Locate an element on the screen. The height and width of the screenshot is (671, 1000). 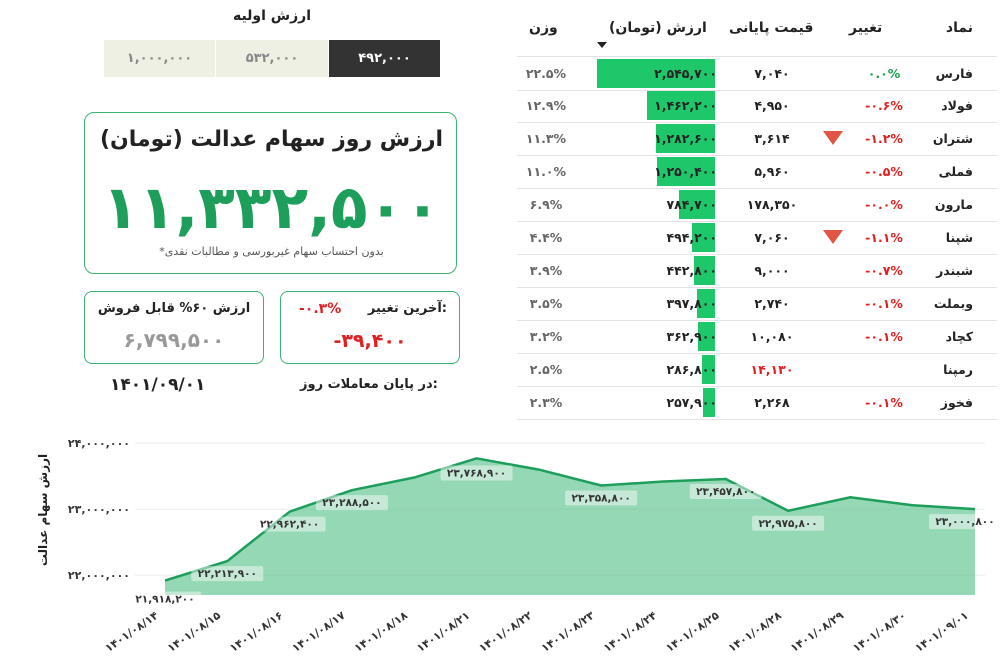
header-weight: وزن is located at coordinates (543, 28).